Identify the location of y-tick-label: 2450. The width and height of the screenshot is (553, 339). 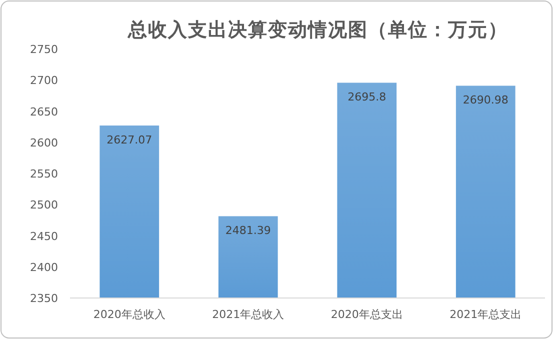
(44, 236).